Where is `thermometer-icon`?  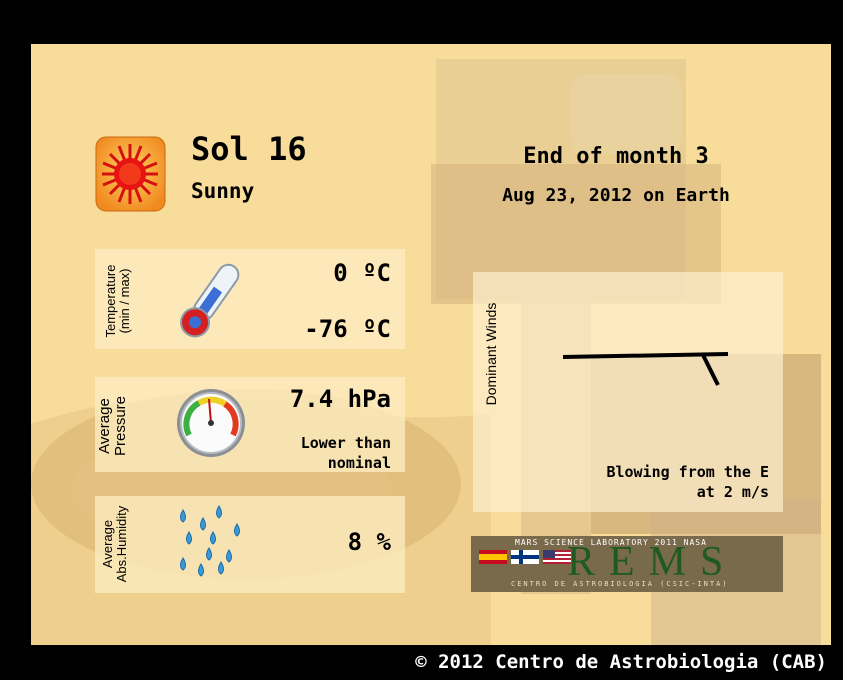
thermometer-icon is located at coordinates (210, 300).